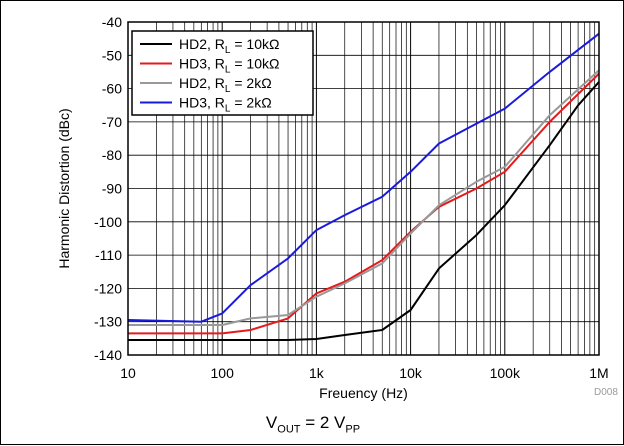 The height and width of the screenshot is (446, 624). Describe the element at coordinates (271, 422) in the screenshot. I see `caption-v: V` at that location.